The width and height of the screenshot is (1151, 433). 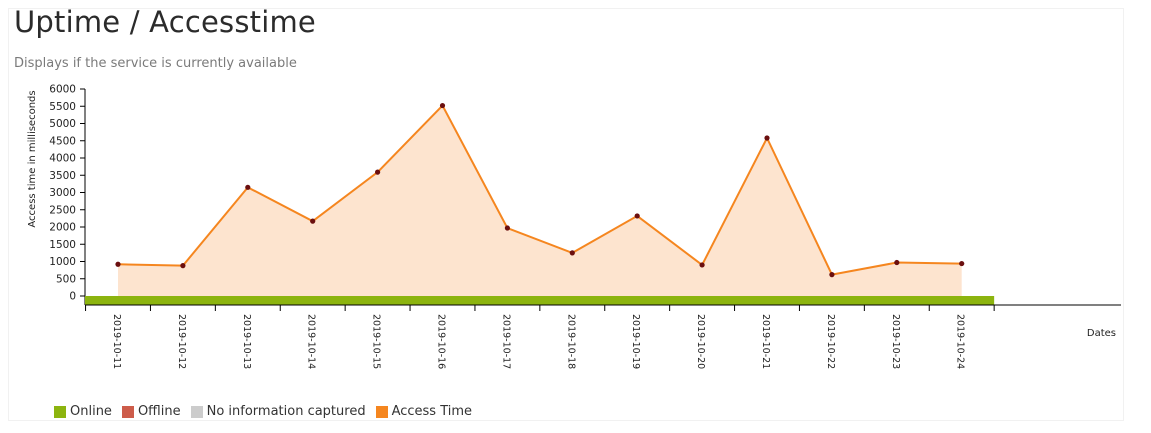 What do you see at coordinates (62, 176) in the screenshot?
I see `y-tick-label: 3500` at bounding box center [62, 176].